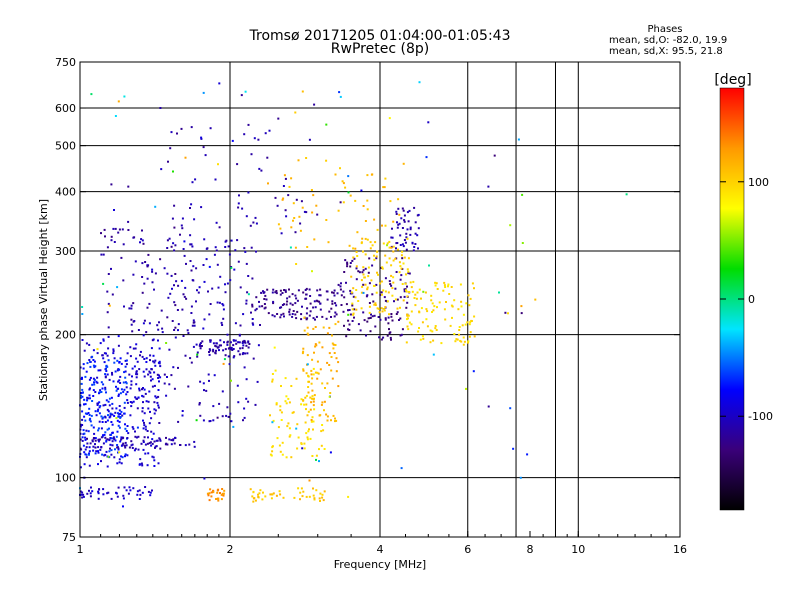 The height and width of the screenshot is (600, 800). I want to click on y-tick-label: 200, so click(65, 335).